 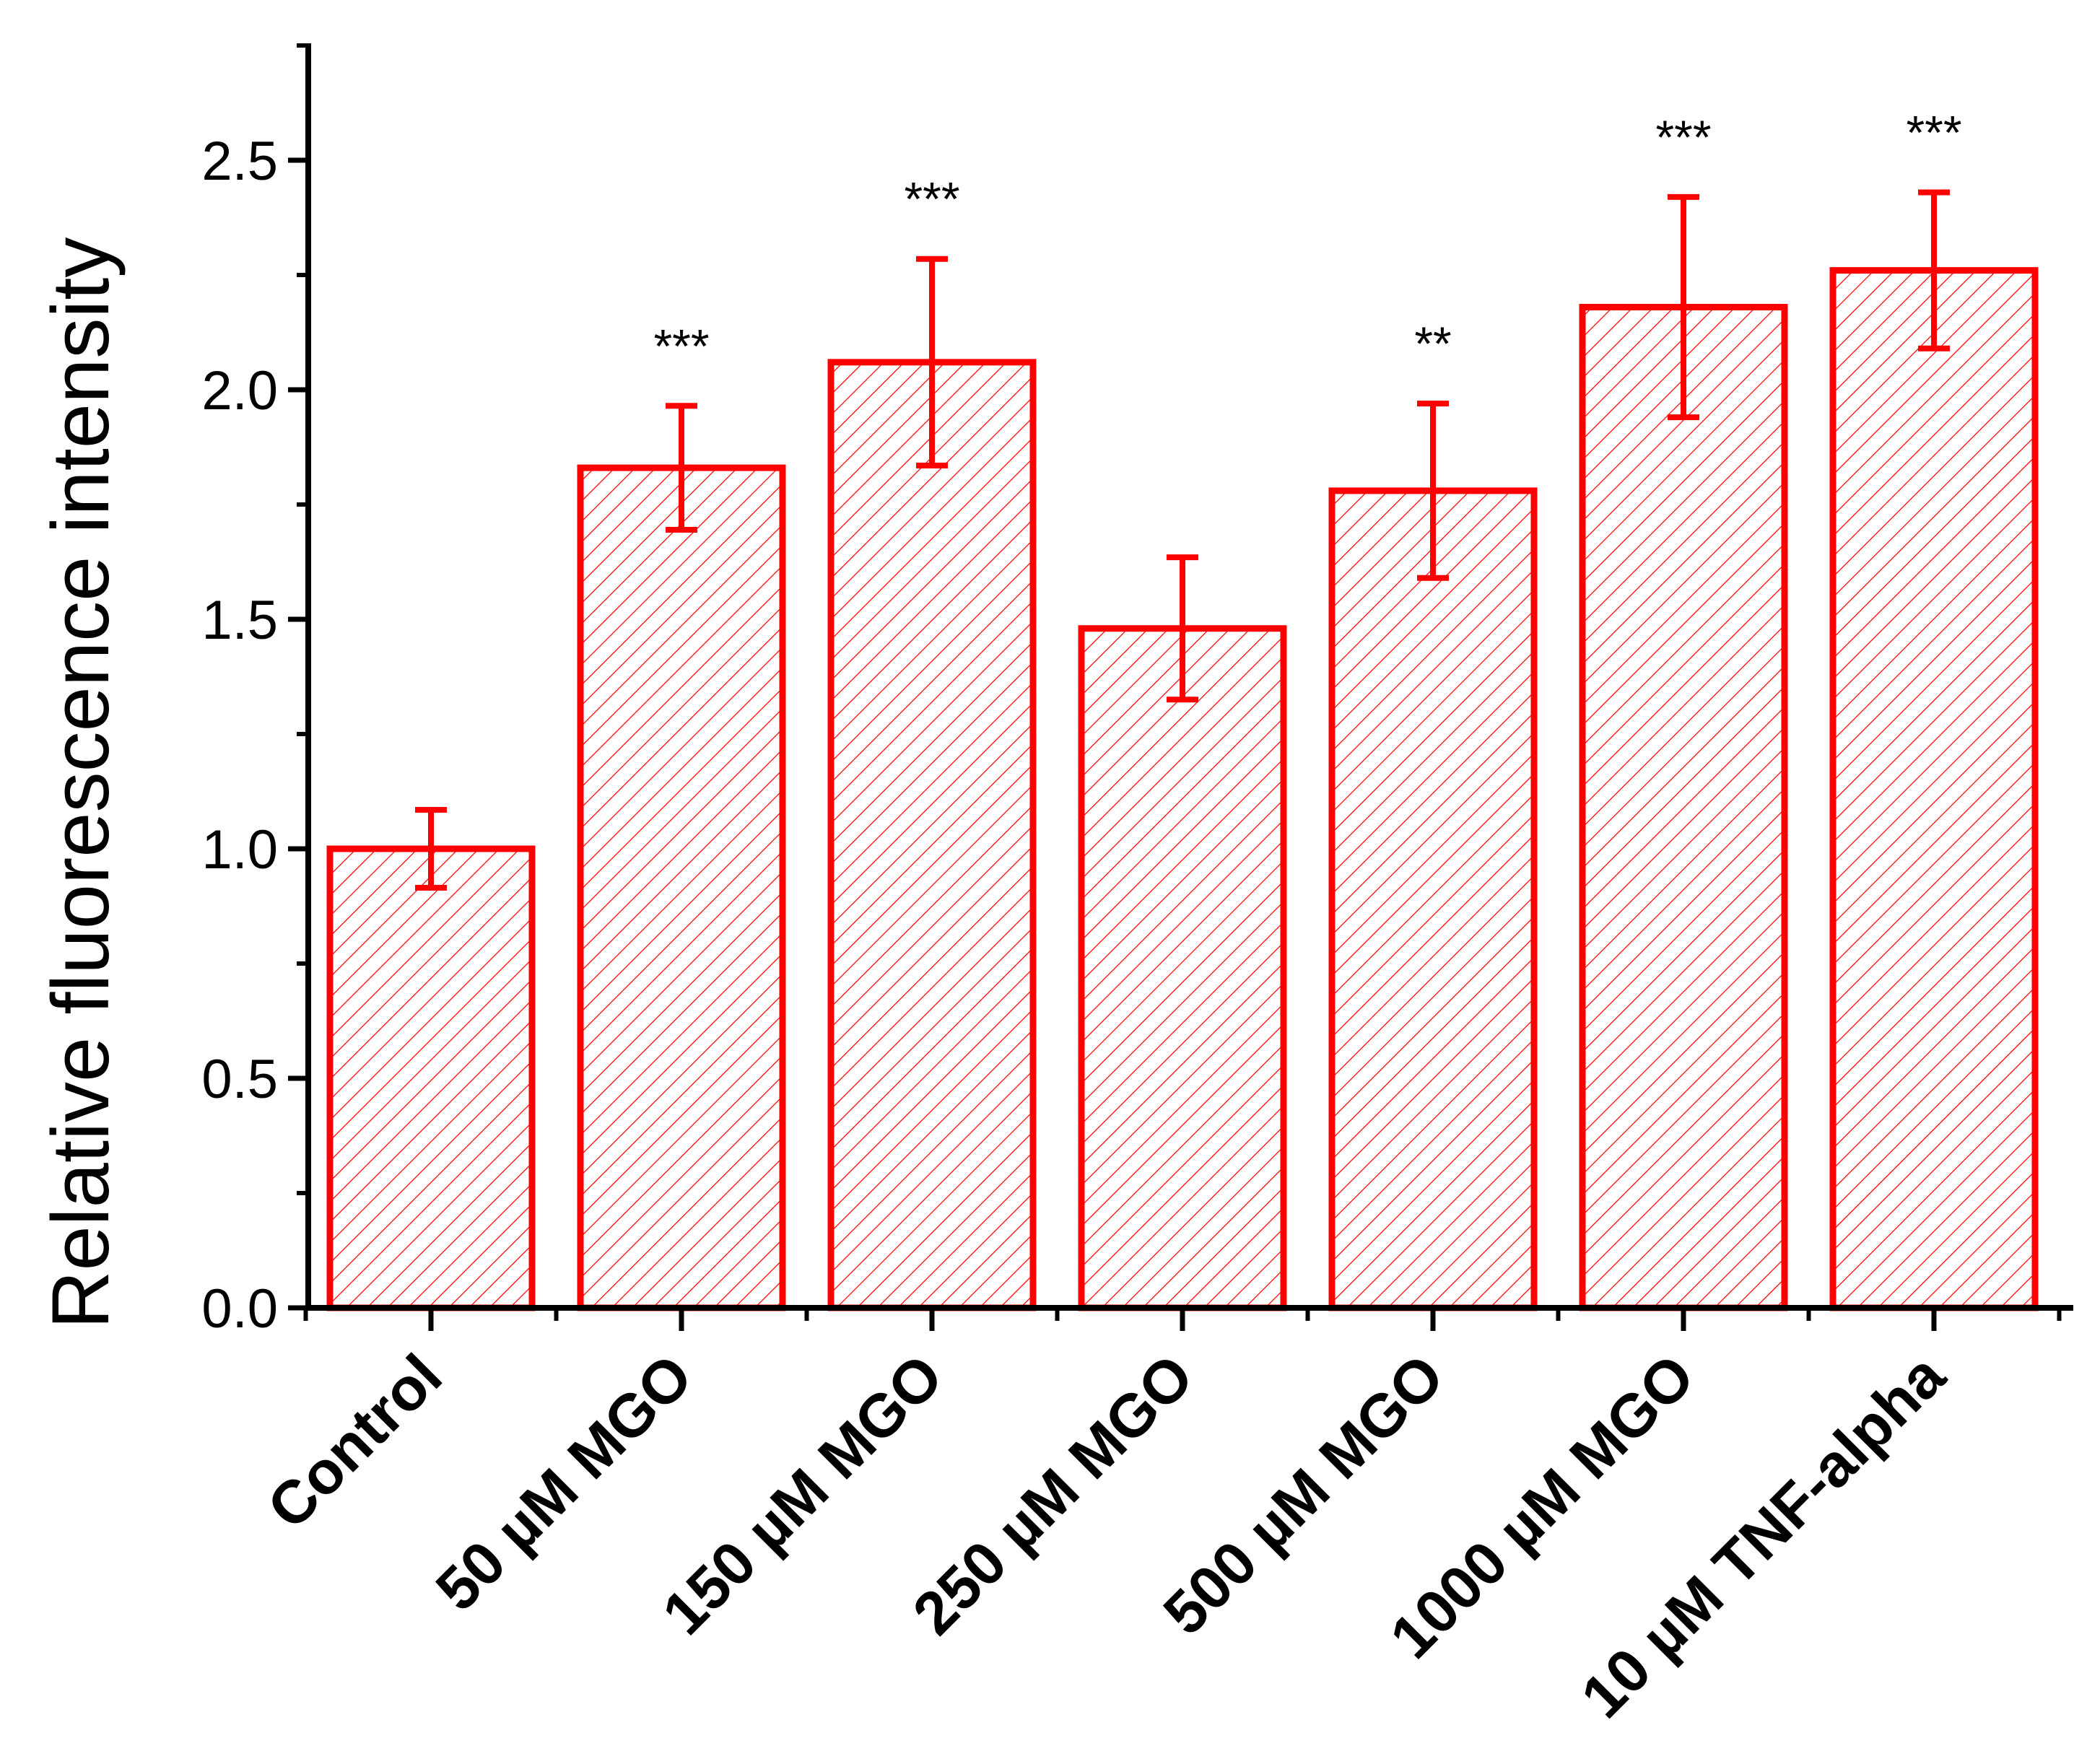 What do you see at coordinates (239, 735) in the screenshot?
I see `y-tick-labels: 0.0 0.5 1.0 1.5 2.0 2.5` at bounding box center [239, 735].